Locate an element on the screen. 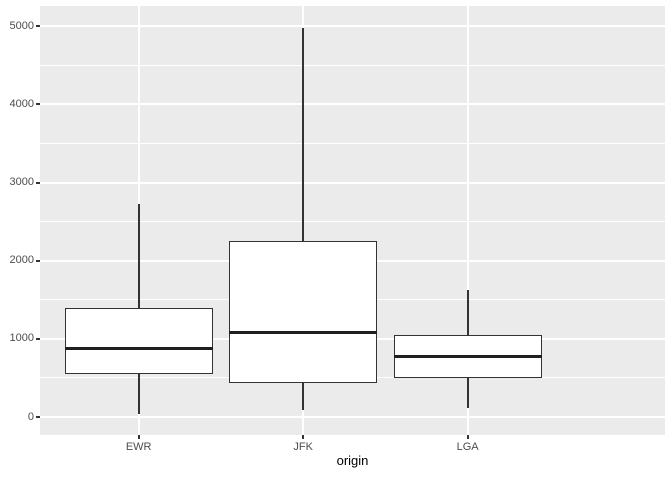 The image size is (672, 480). y-tick-label: 2000 is located at coordinates (21, 260).